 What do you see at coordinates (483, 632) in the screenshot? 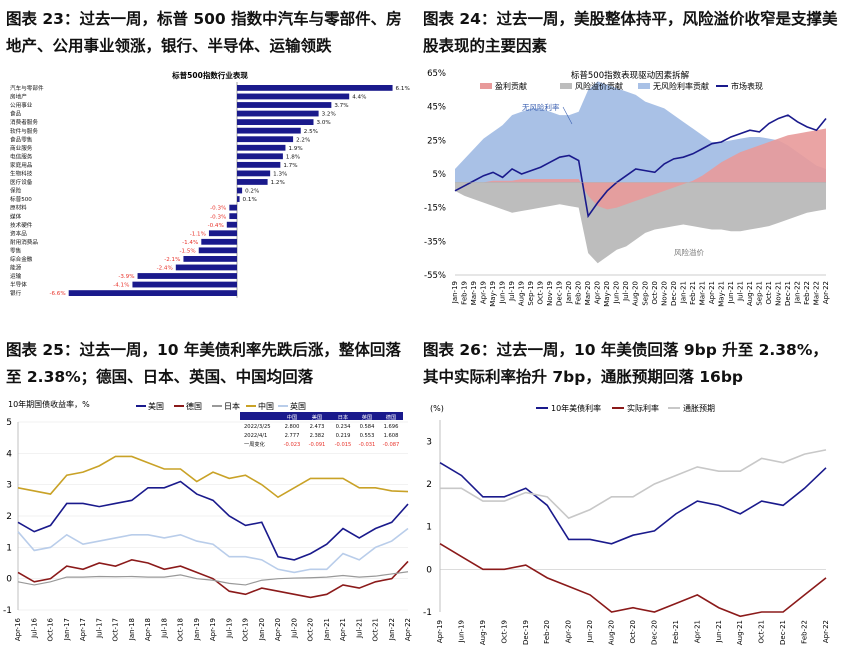
I see `chart26-x-tick: Aug-19` at bounding box center [483, 632].